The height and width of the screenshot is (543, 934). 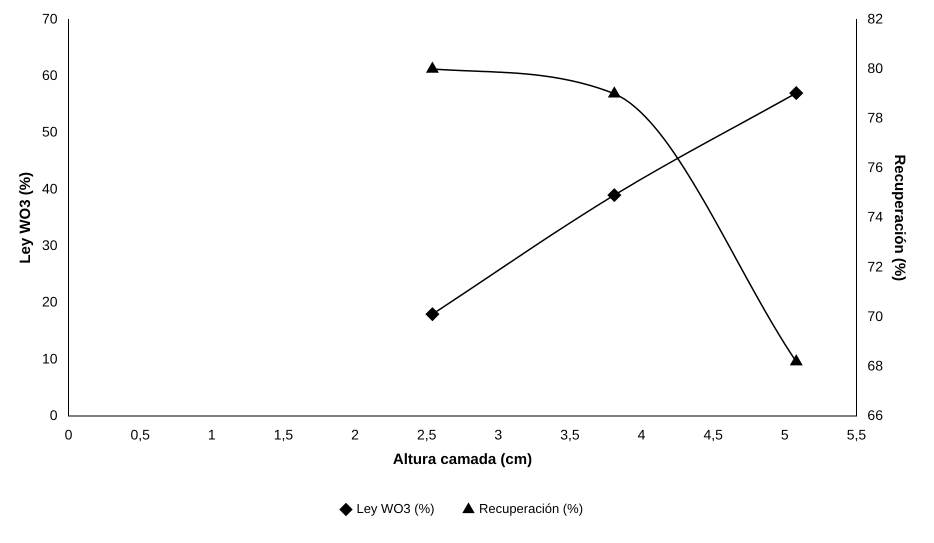 I want to click on y2-tick-label: 68, so click(x=875, y=365).